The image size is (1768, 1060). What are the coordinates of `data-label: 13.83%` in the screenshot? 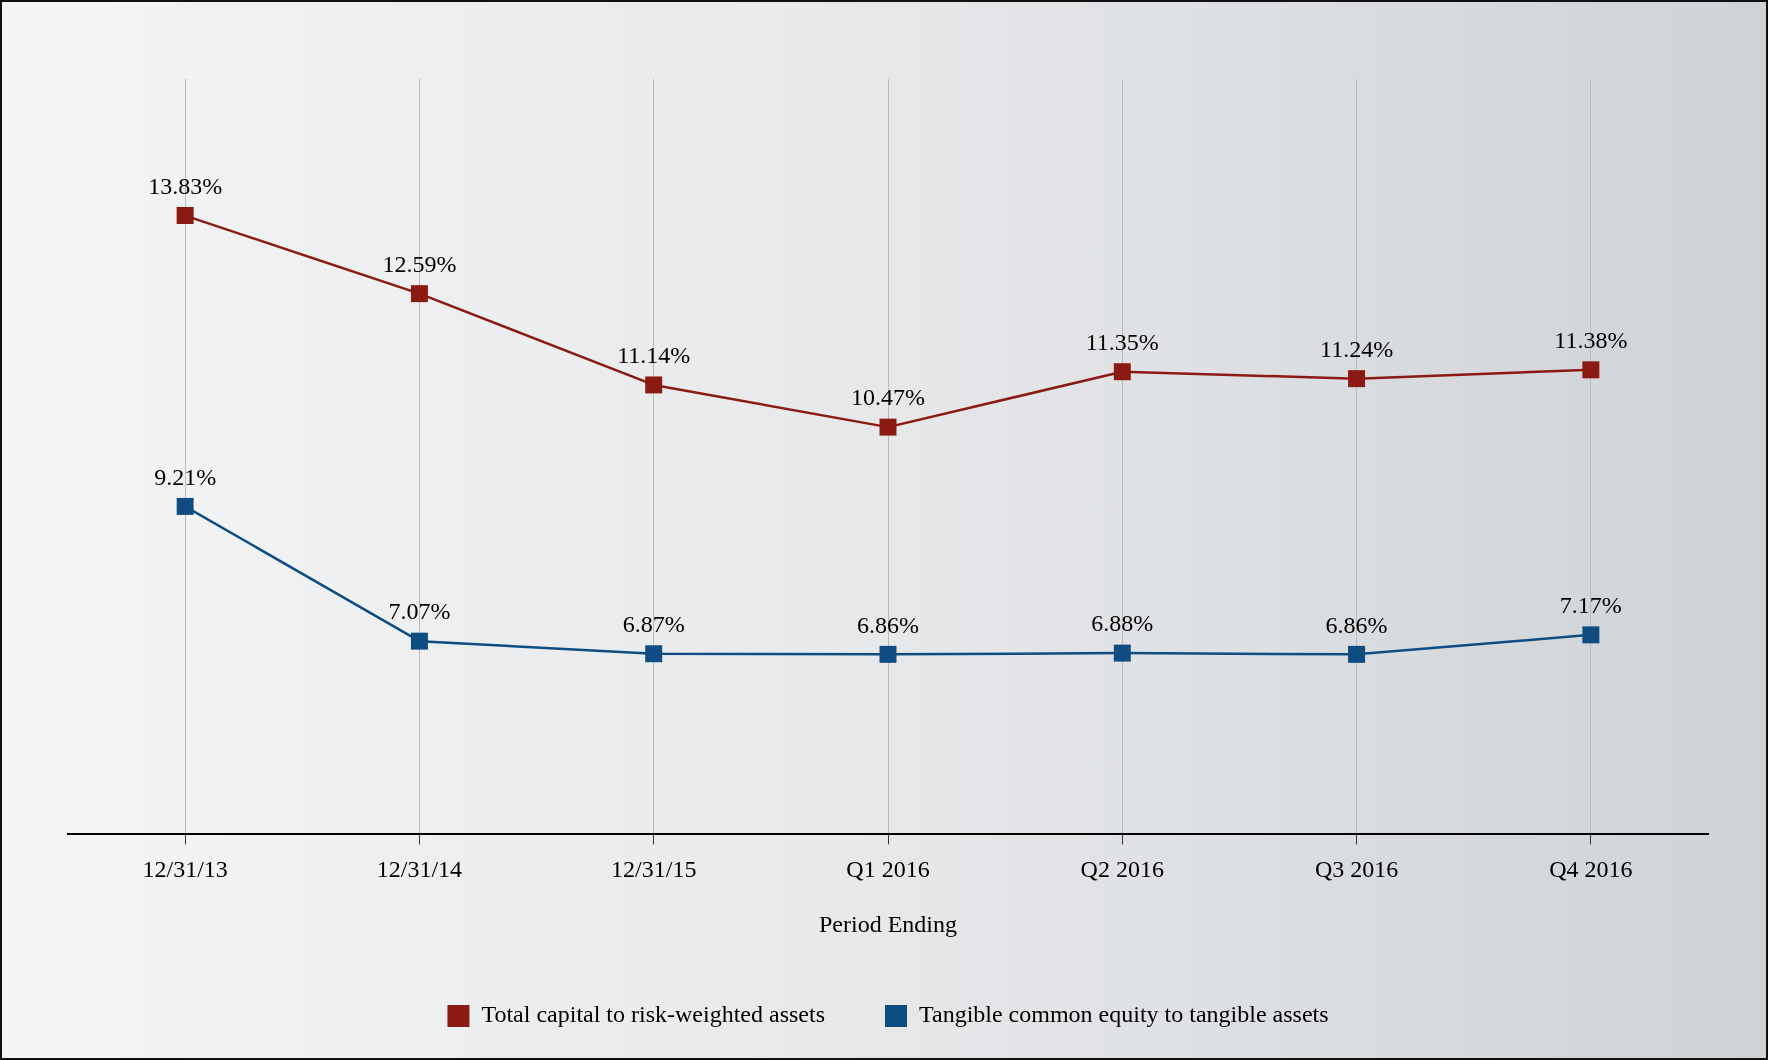 It's located at (185, 185).